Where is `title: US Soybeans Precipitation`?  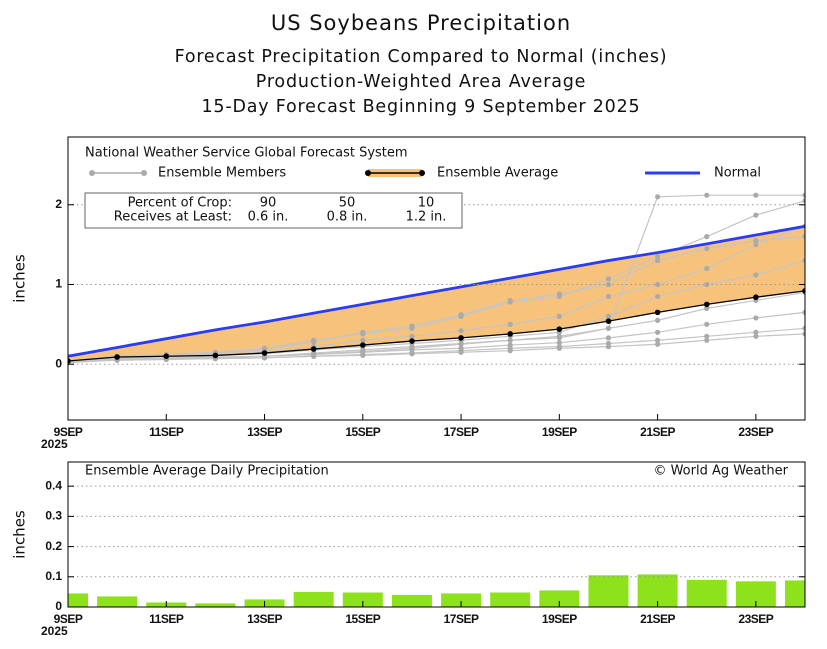 title: US Soybeans Precipitation is located at coordinates (421, 23).